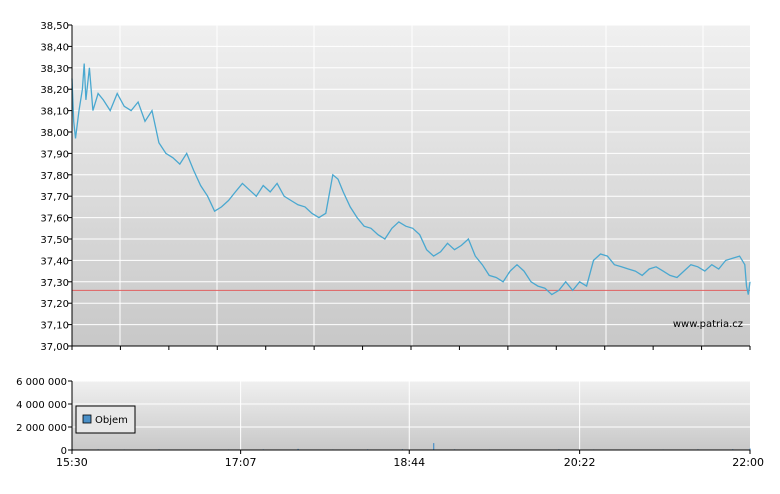  Describe the element at coordinates (54, 326) in the screenshot. I see `price-y-tick-label: 37,10` at that location.